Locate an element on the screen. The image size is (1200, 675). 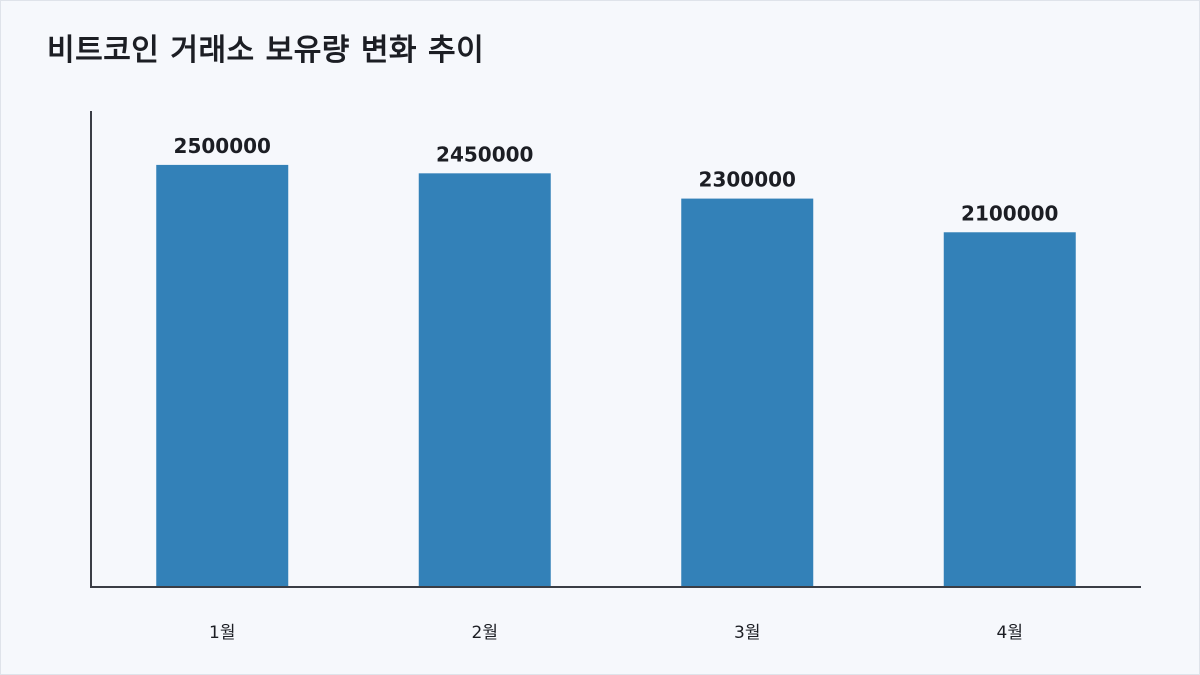
value-label-2: 2450000 is located at coordinates (484, 154).